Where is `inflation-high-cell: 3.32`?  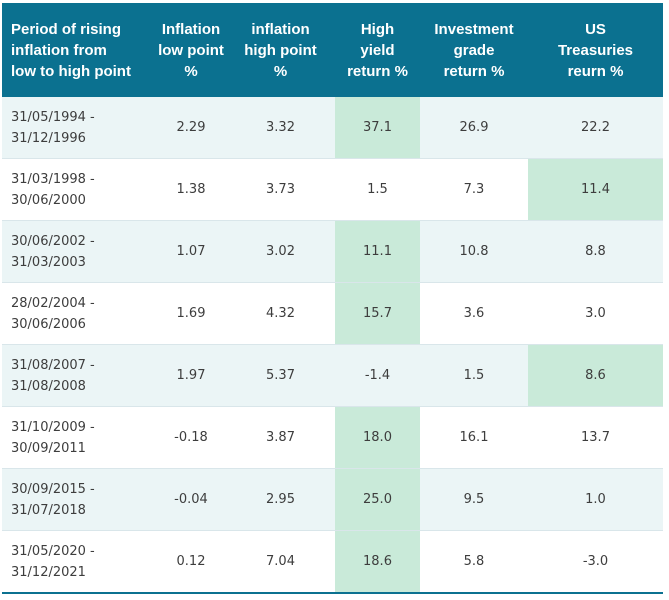
inflation-high-cell: 3.32 is located at coordinates (280, 128).